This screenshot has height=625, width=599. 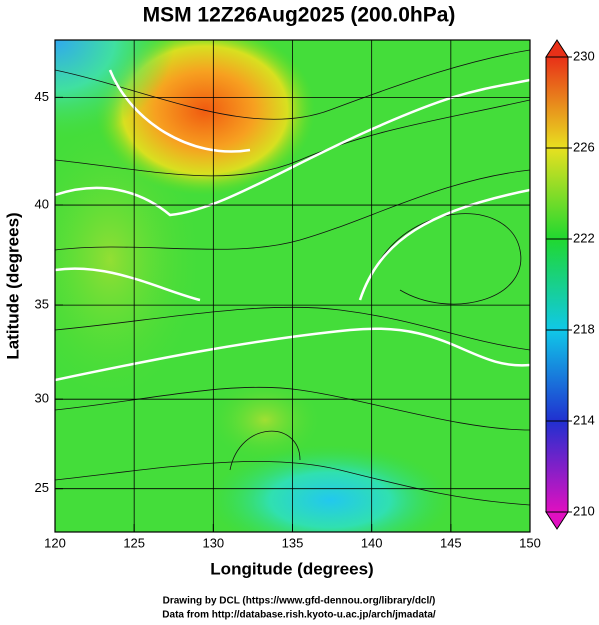 What do you see at coordinates (451, 542) in the screenshot?
I see `x-tick-label: 145` at bounding box center [451, 542].